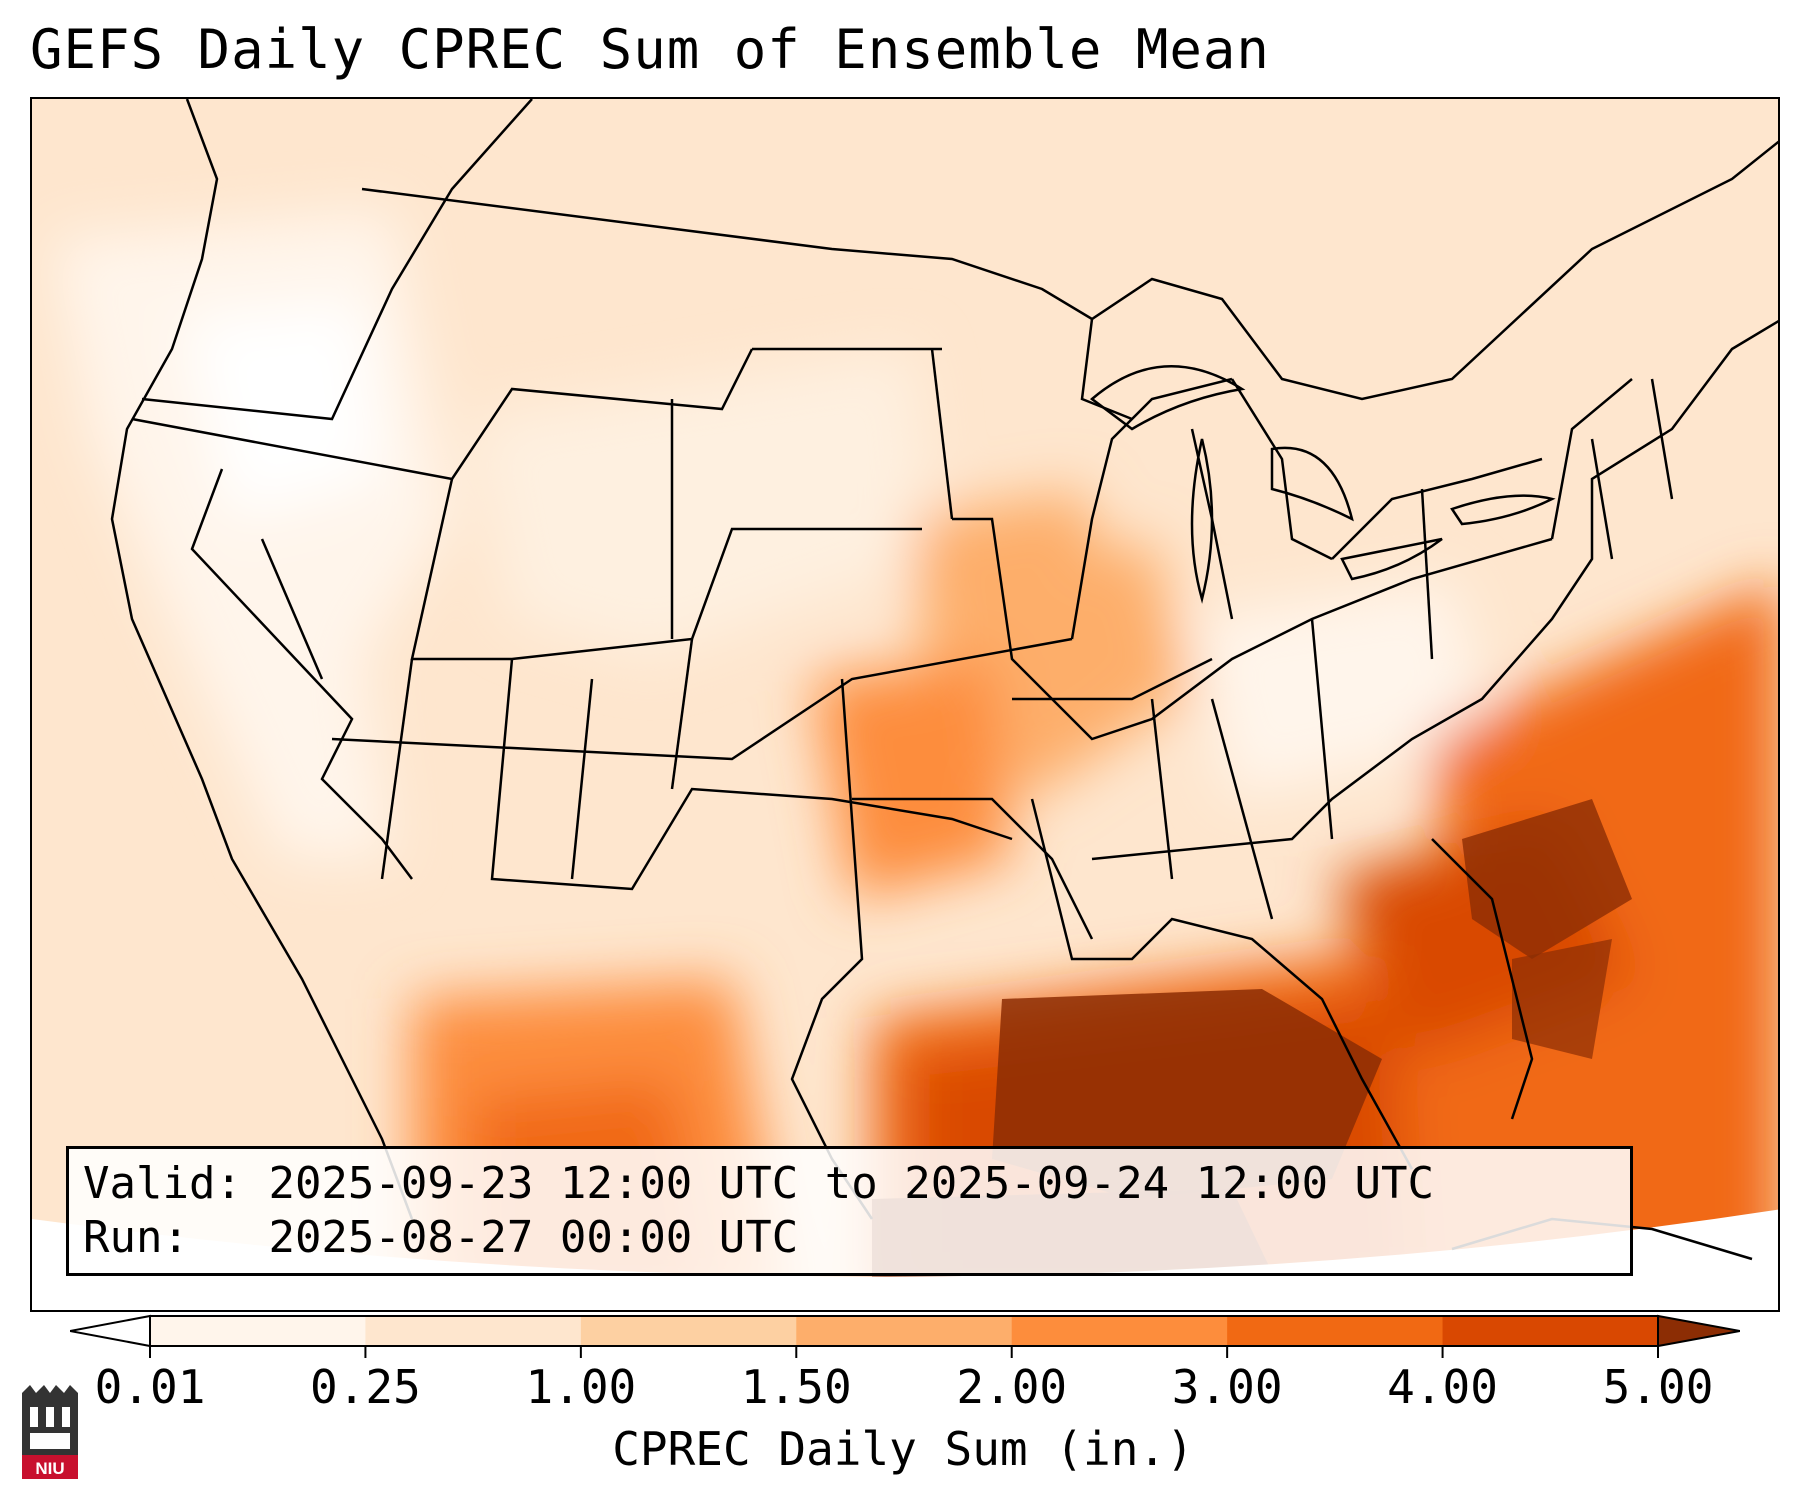 The width and height of the screenshot is (1803, 1500). I want to click on colorbar, so click(905, 1336).